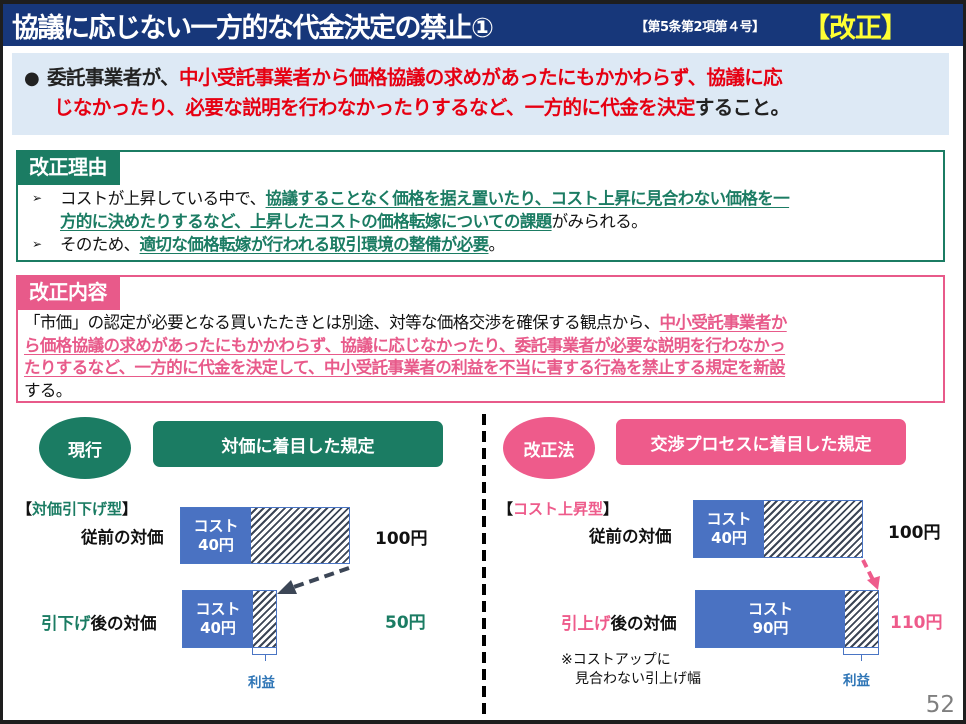  I want to click on note-line: ※コストアップに, so click(616, 660).